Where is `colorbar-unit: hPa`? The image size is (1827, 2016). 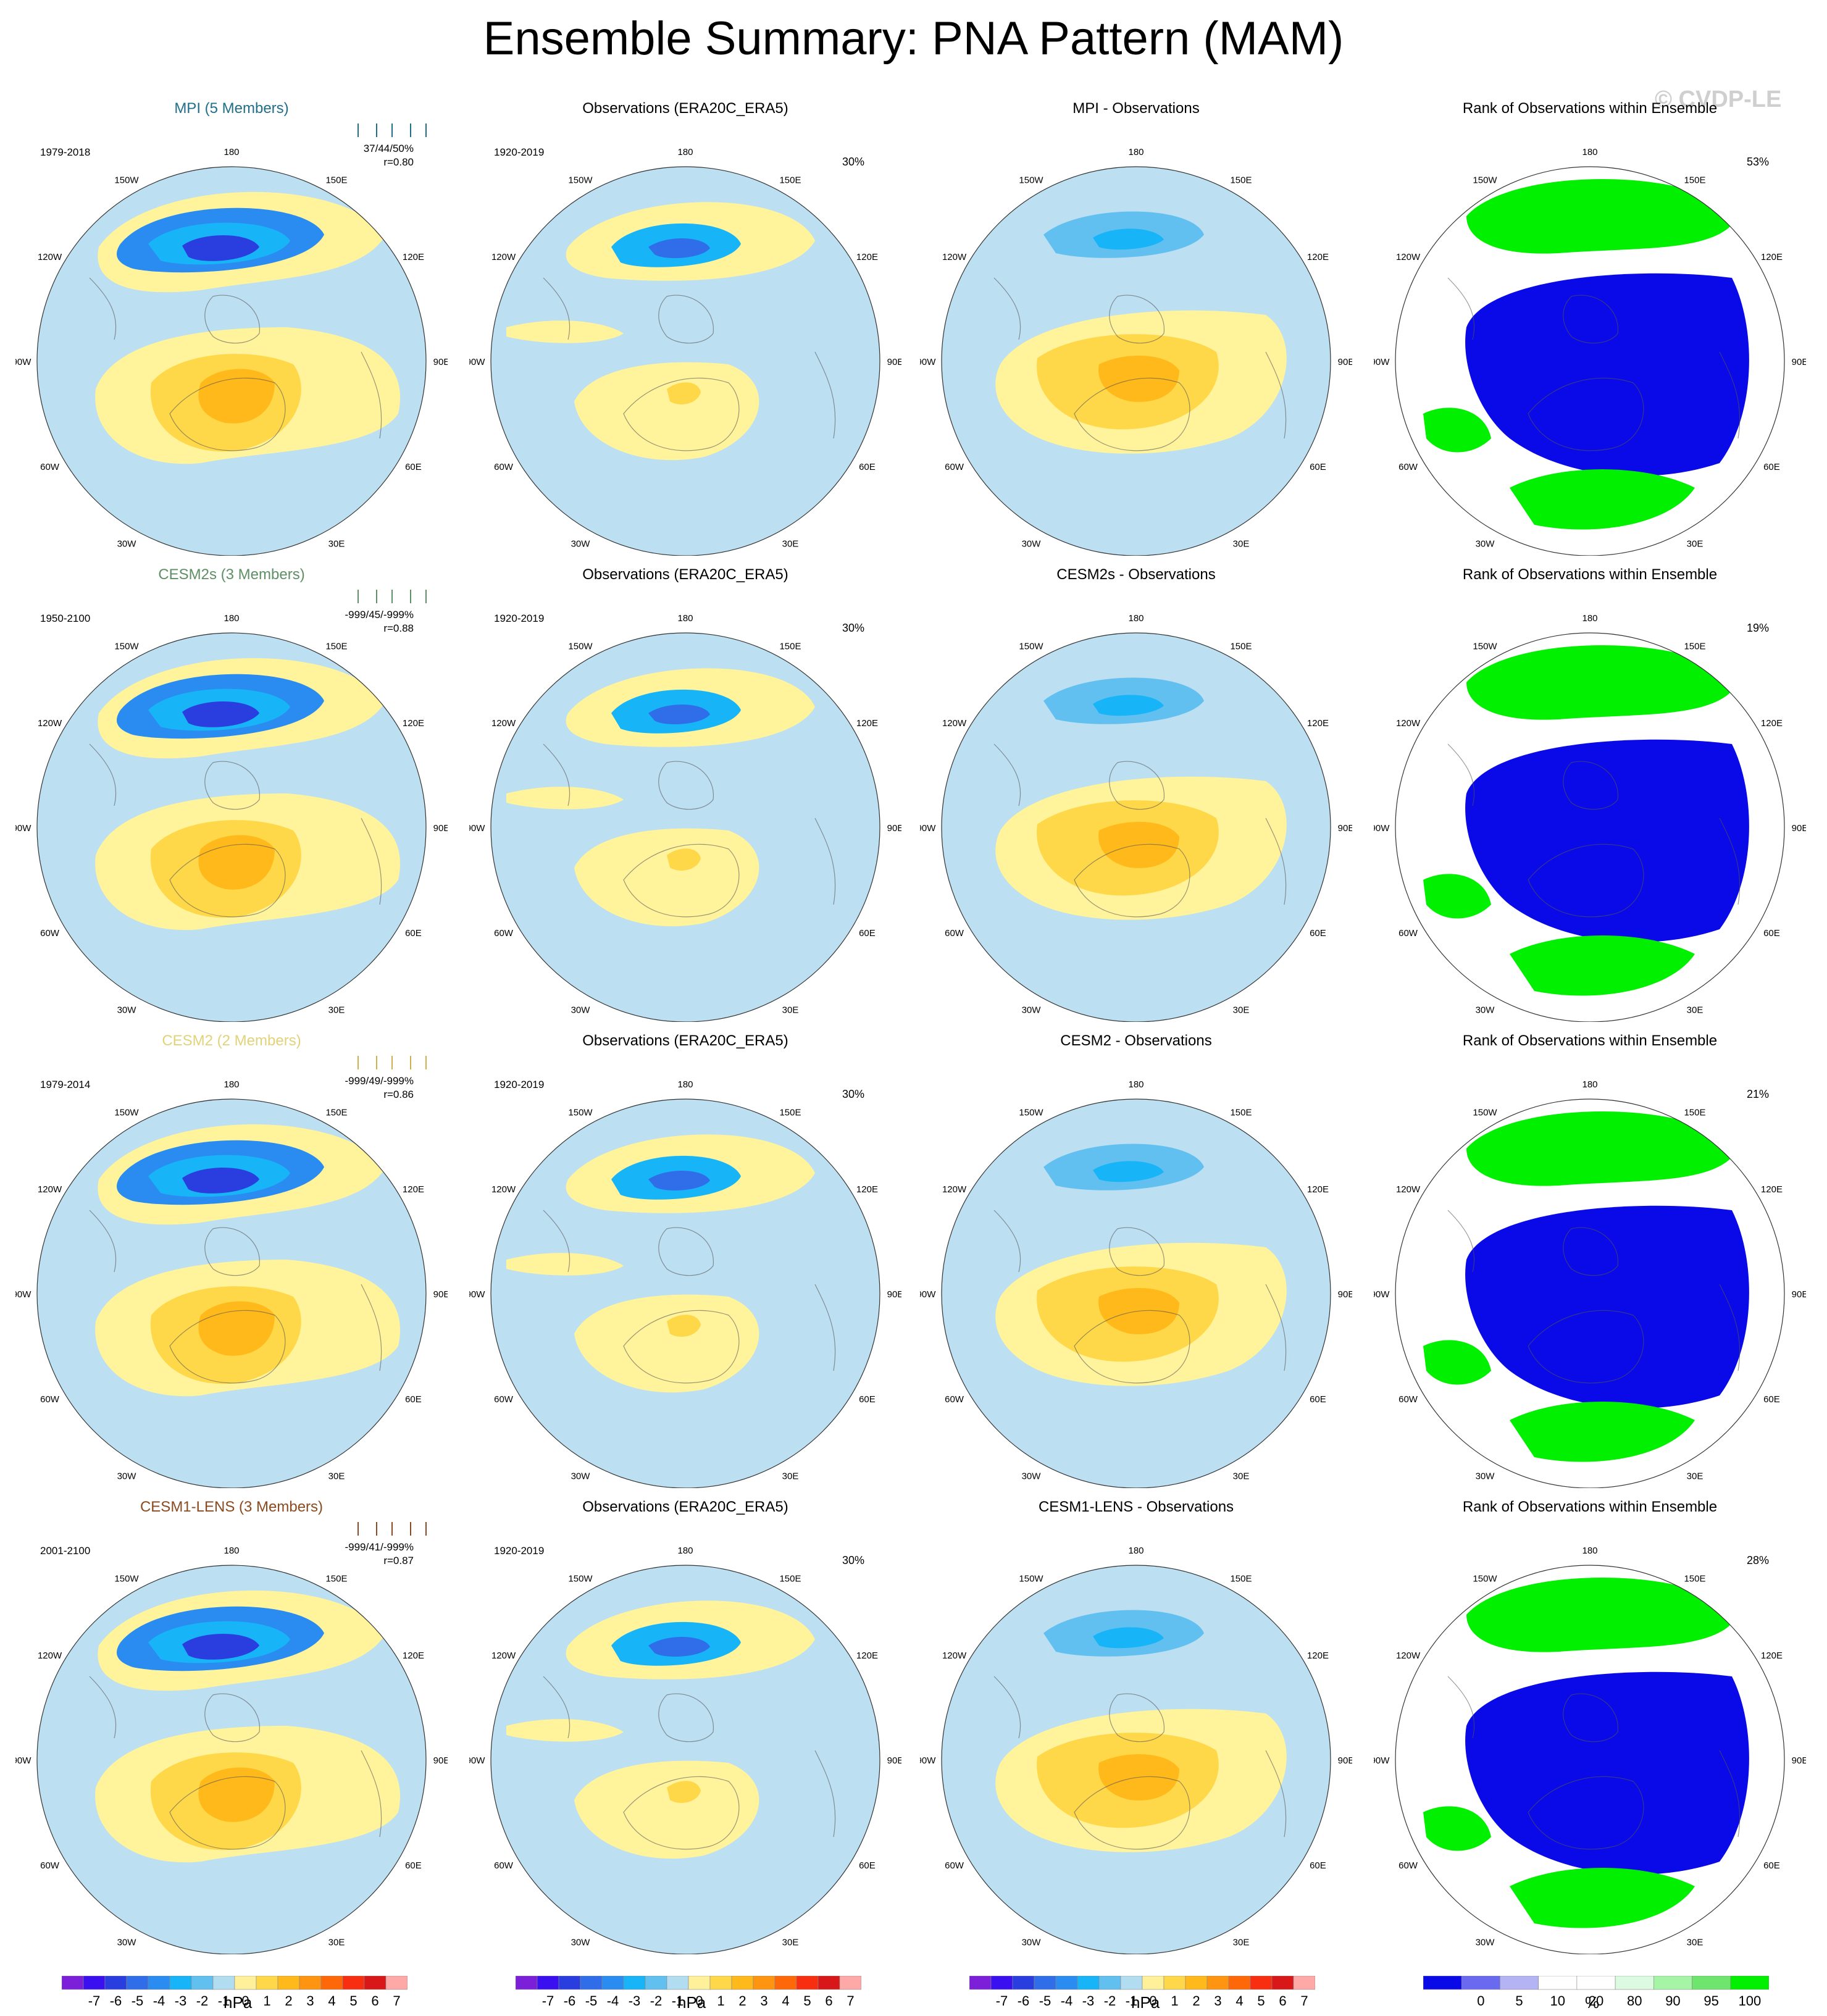
colorbar-unit: hPa is located at coordinates (1145, 2002).